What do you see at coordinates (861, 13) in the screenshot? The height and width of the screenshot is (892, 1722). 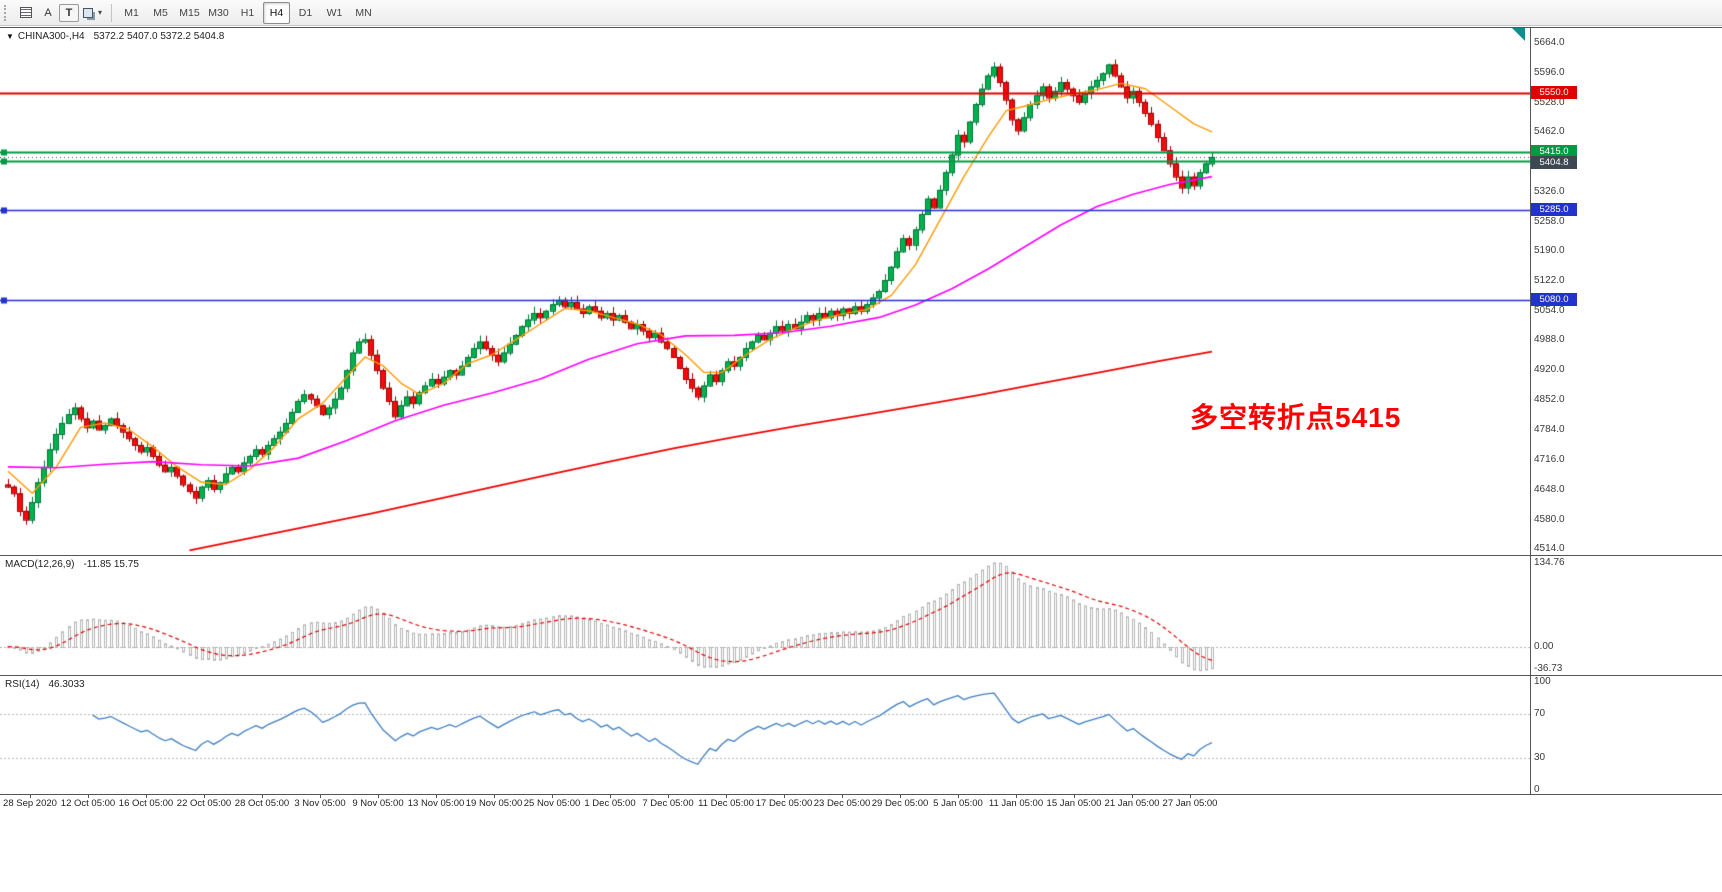 I see `toolbar: A T ▾ M1 M5 M15 M30 H1 H4 D1 W1 MN` at bounding box center [861, 13].